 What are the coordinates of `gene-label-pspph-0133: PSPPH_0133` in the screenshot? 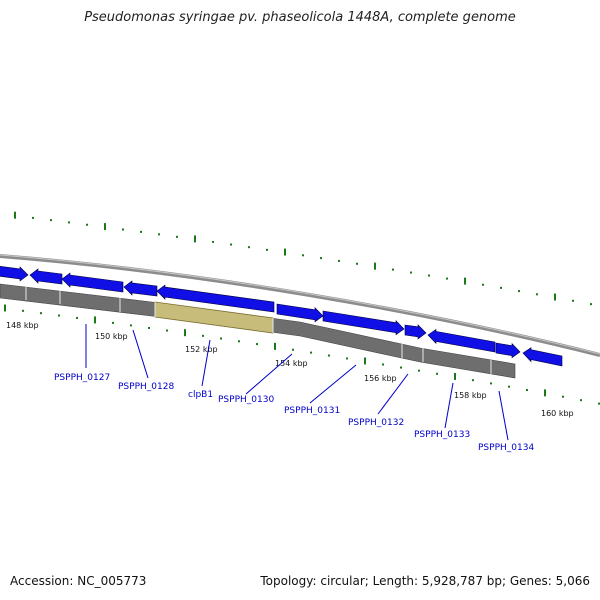 It's located at (442, 435).